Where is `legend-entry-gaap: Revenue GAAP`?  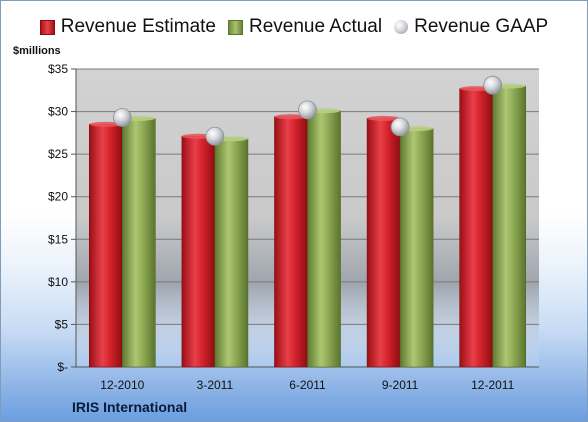
legend-entry-gaap: Revenue GAAP is located at coordinates (471, 27).